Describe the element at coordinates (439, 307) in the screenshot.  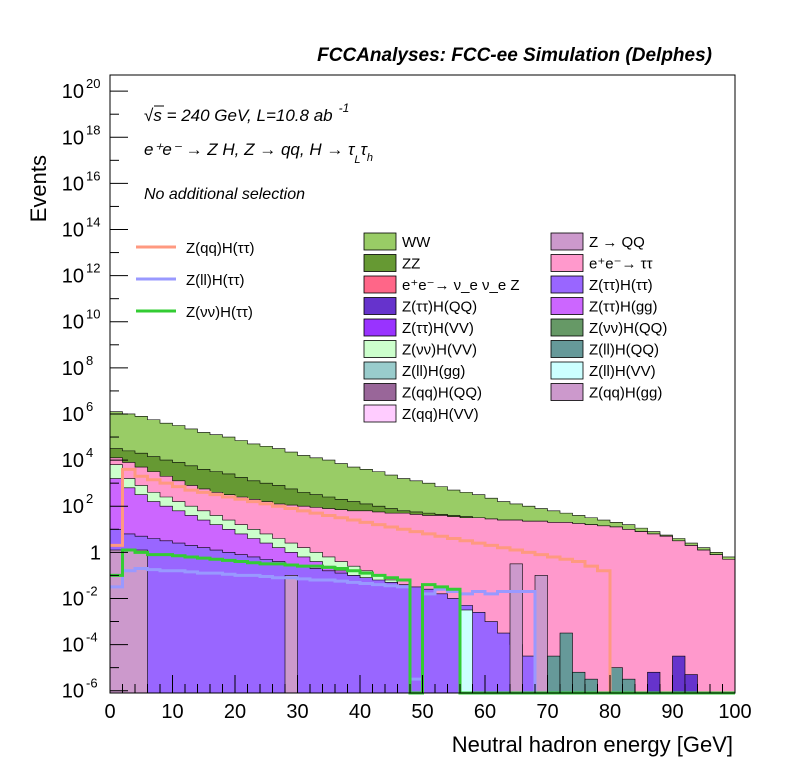
I see `legend-bkg-label: Z(ττ)H(QQ)` at that location.